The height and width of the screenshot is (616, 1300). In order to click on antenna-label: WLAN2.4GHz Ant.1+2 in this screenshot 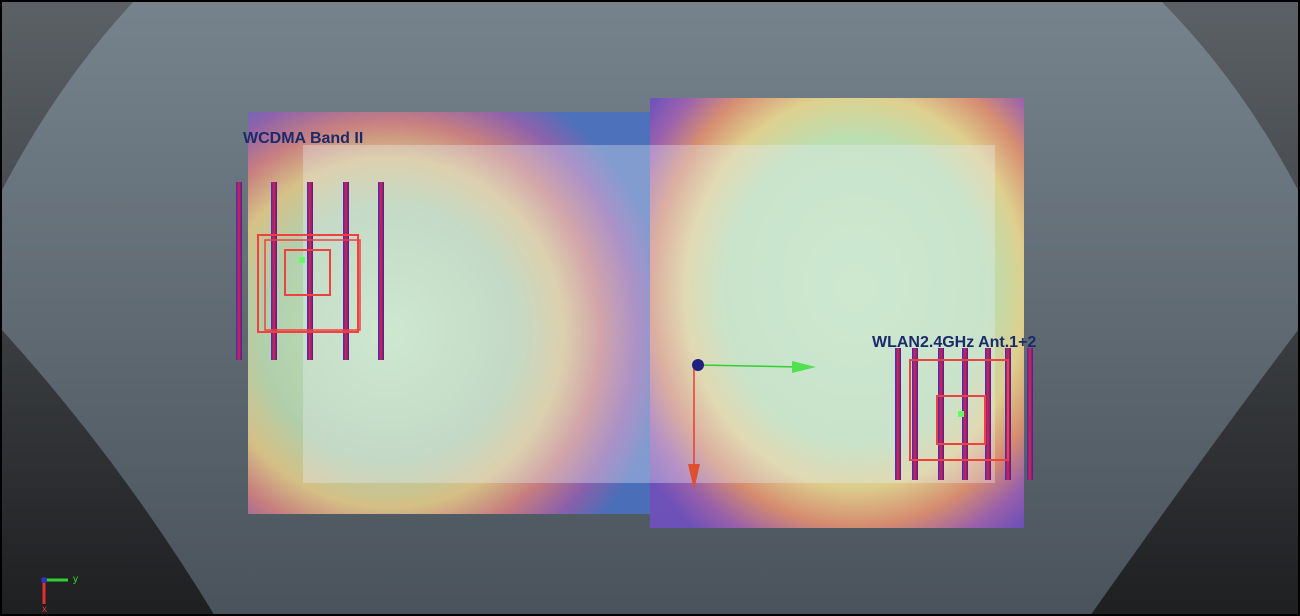, I will do `click(954, 342)`.